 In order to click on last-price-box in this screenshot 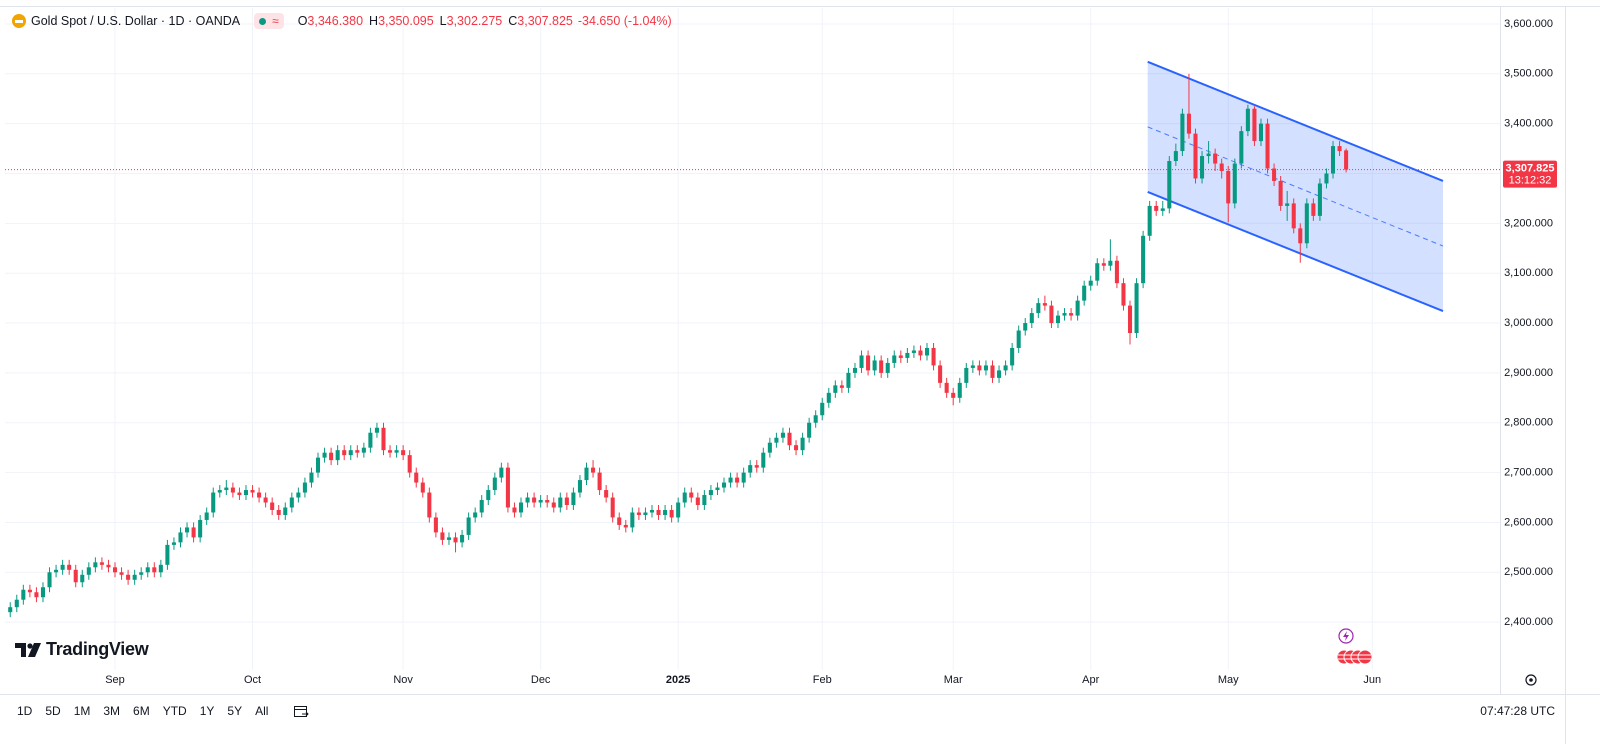, I will do `click(1530, 174)`.